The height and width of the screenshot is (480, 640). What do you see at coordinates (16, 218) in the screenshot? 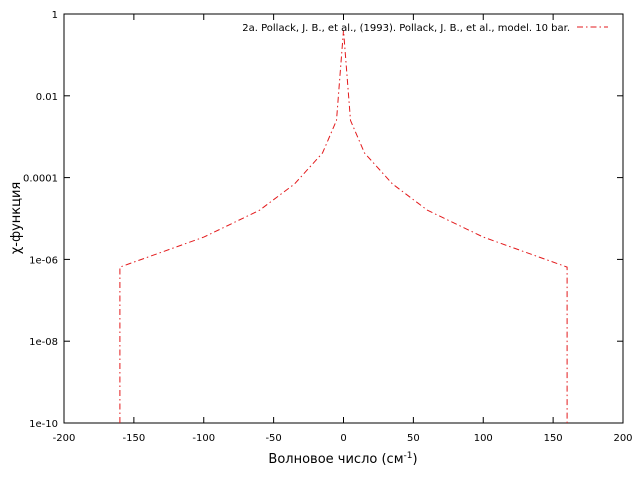
I see `y-axis-title: χ-функция` at bounding box center [16, 218].